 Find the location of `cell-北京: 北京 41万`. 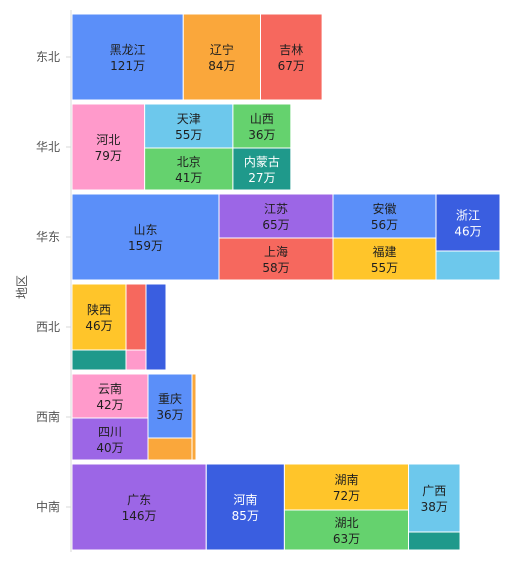

cell-北京: 北京 41万 is located at coordinates (189, 169).